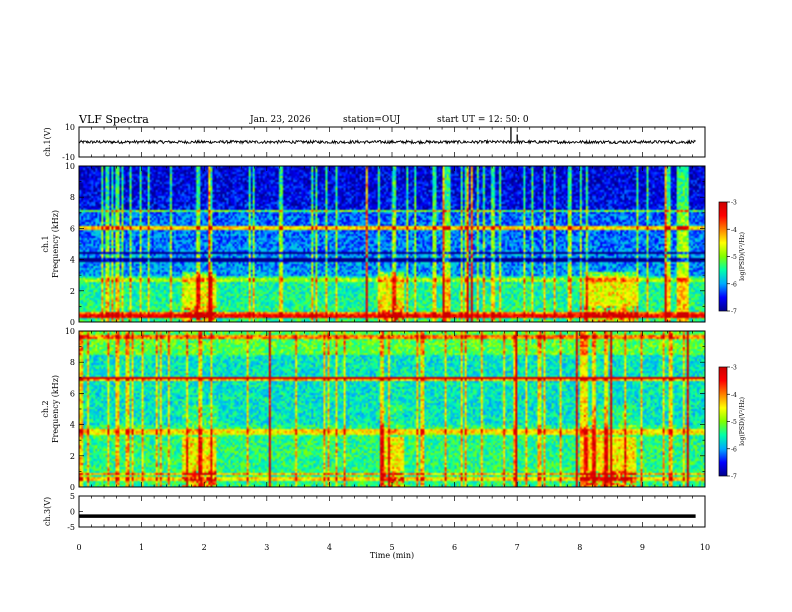  I want to click on x-tick-label: 8, so click(579, 547).